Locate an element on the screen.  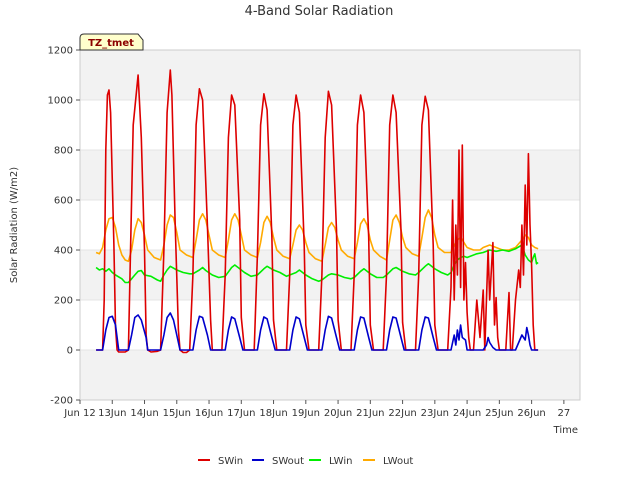
x-tick-label: 16Jun is located at coordinates (209, 413).